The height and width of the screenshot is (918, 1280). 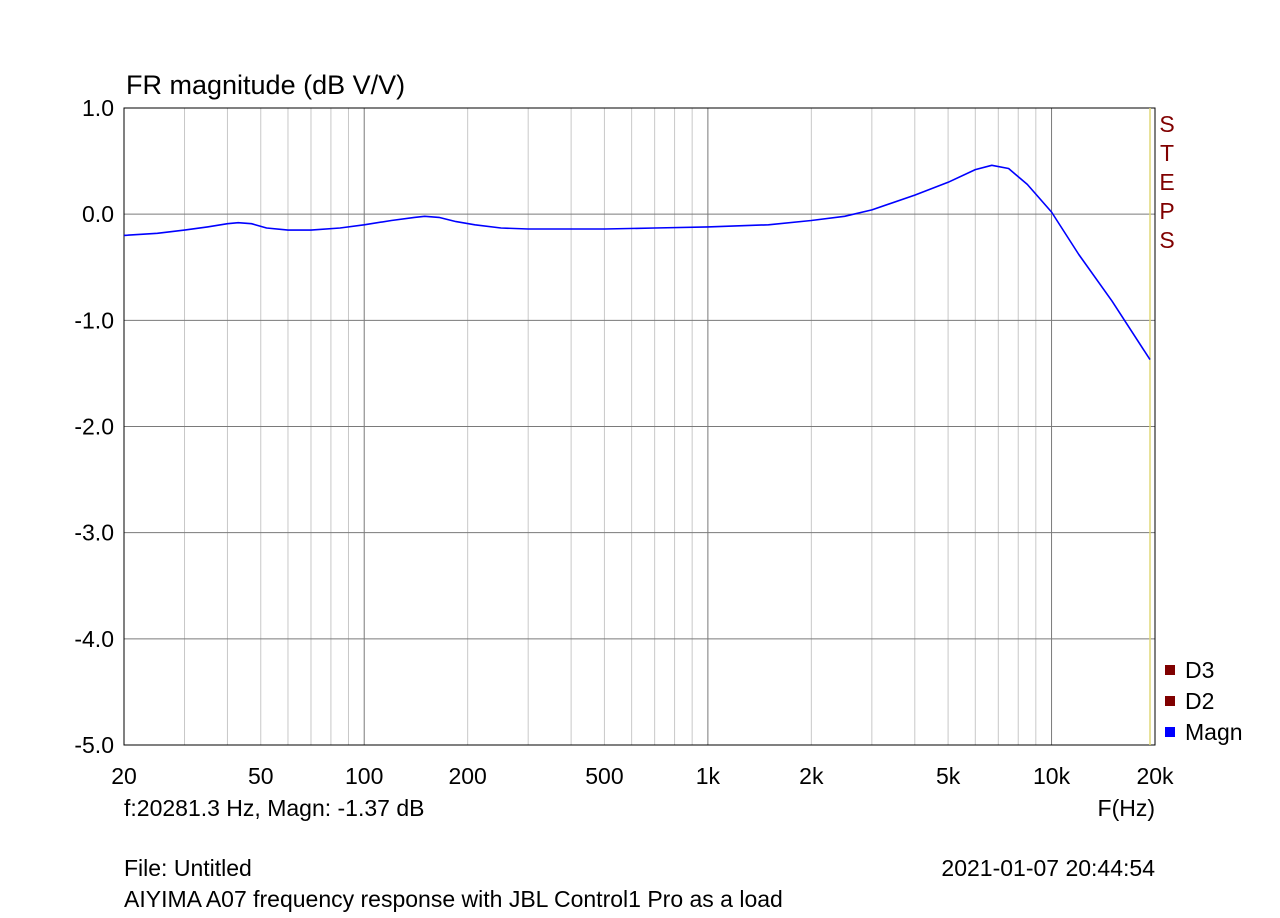 I want to click on x-tick-label: 200, so click(x=467, y=776).